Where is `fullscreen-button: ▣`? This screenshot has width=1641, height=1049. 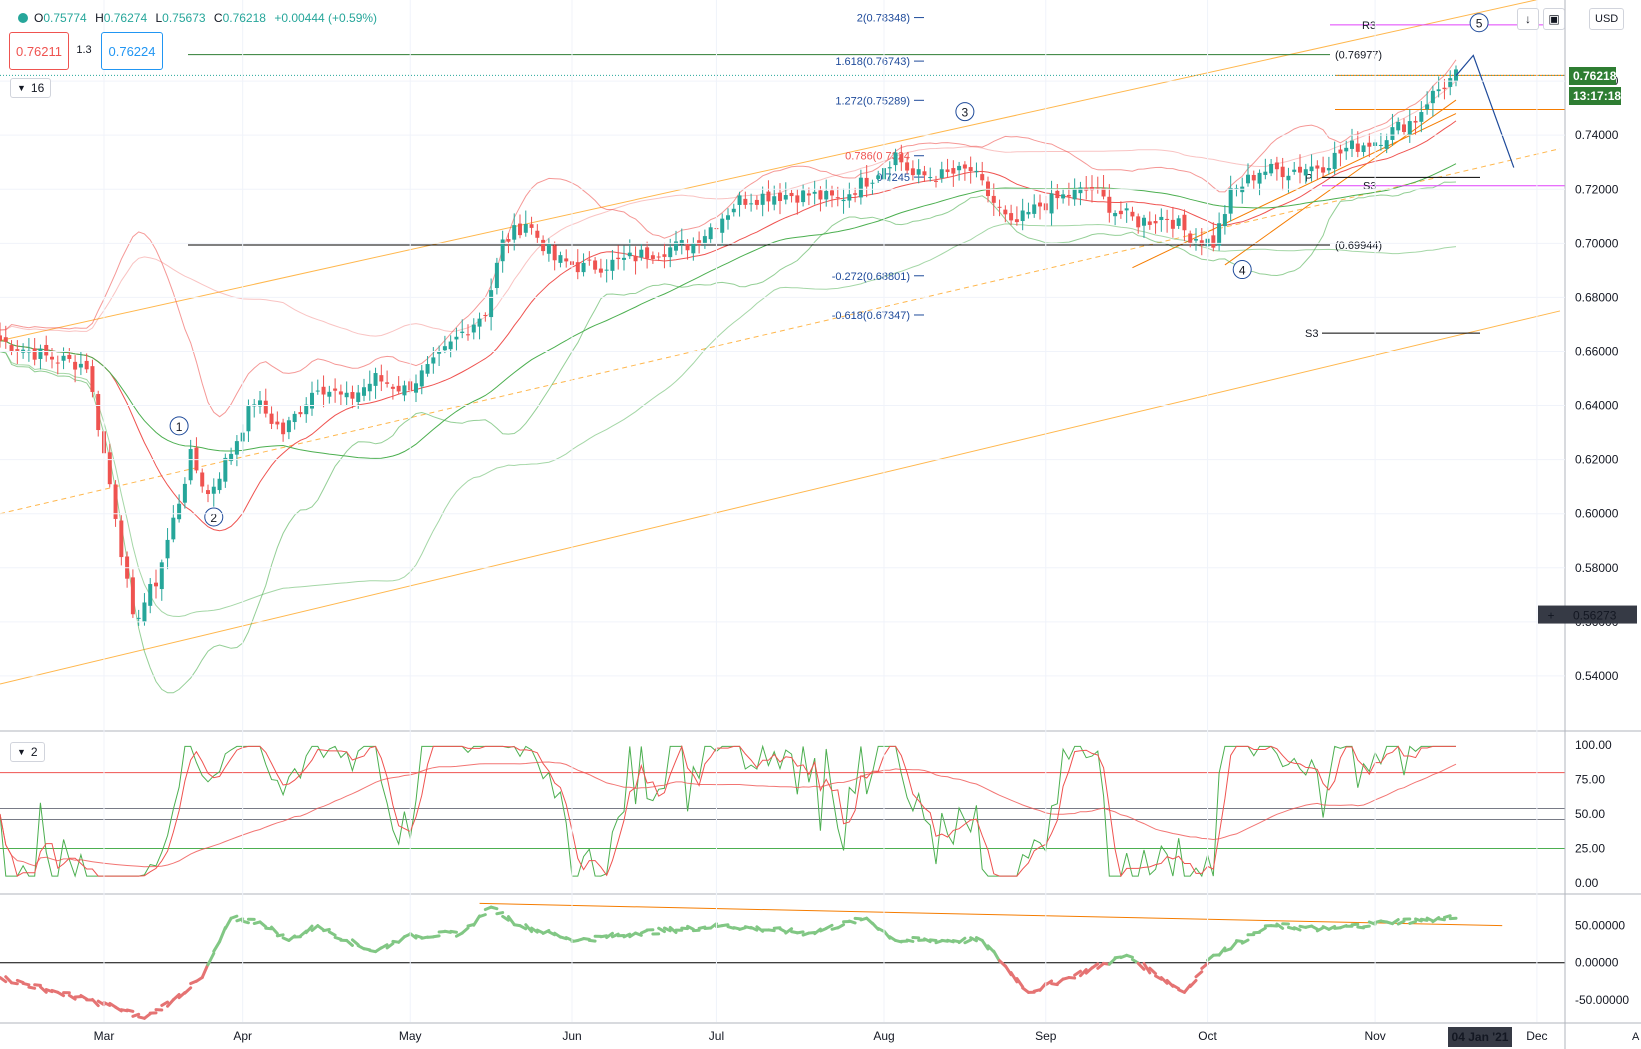
fullscreen-button: ▣ is located at coordinates (1554, 19).